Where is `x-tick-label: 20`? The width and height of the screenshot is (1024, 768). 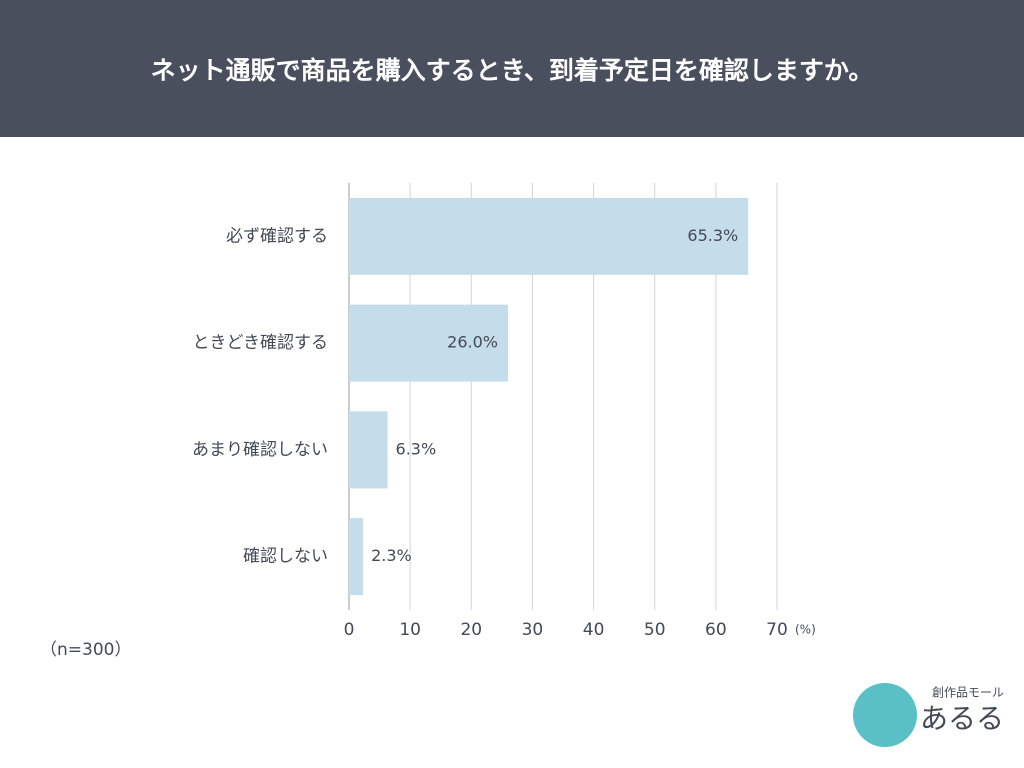 x-tick-label: 20 is located at coordinates (471, 630).